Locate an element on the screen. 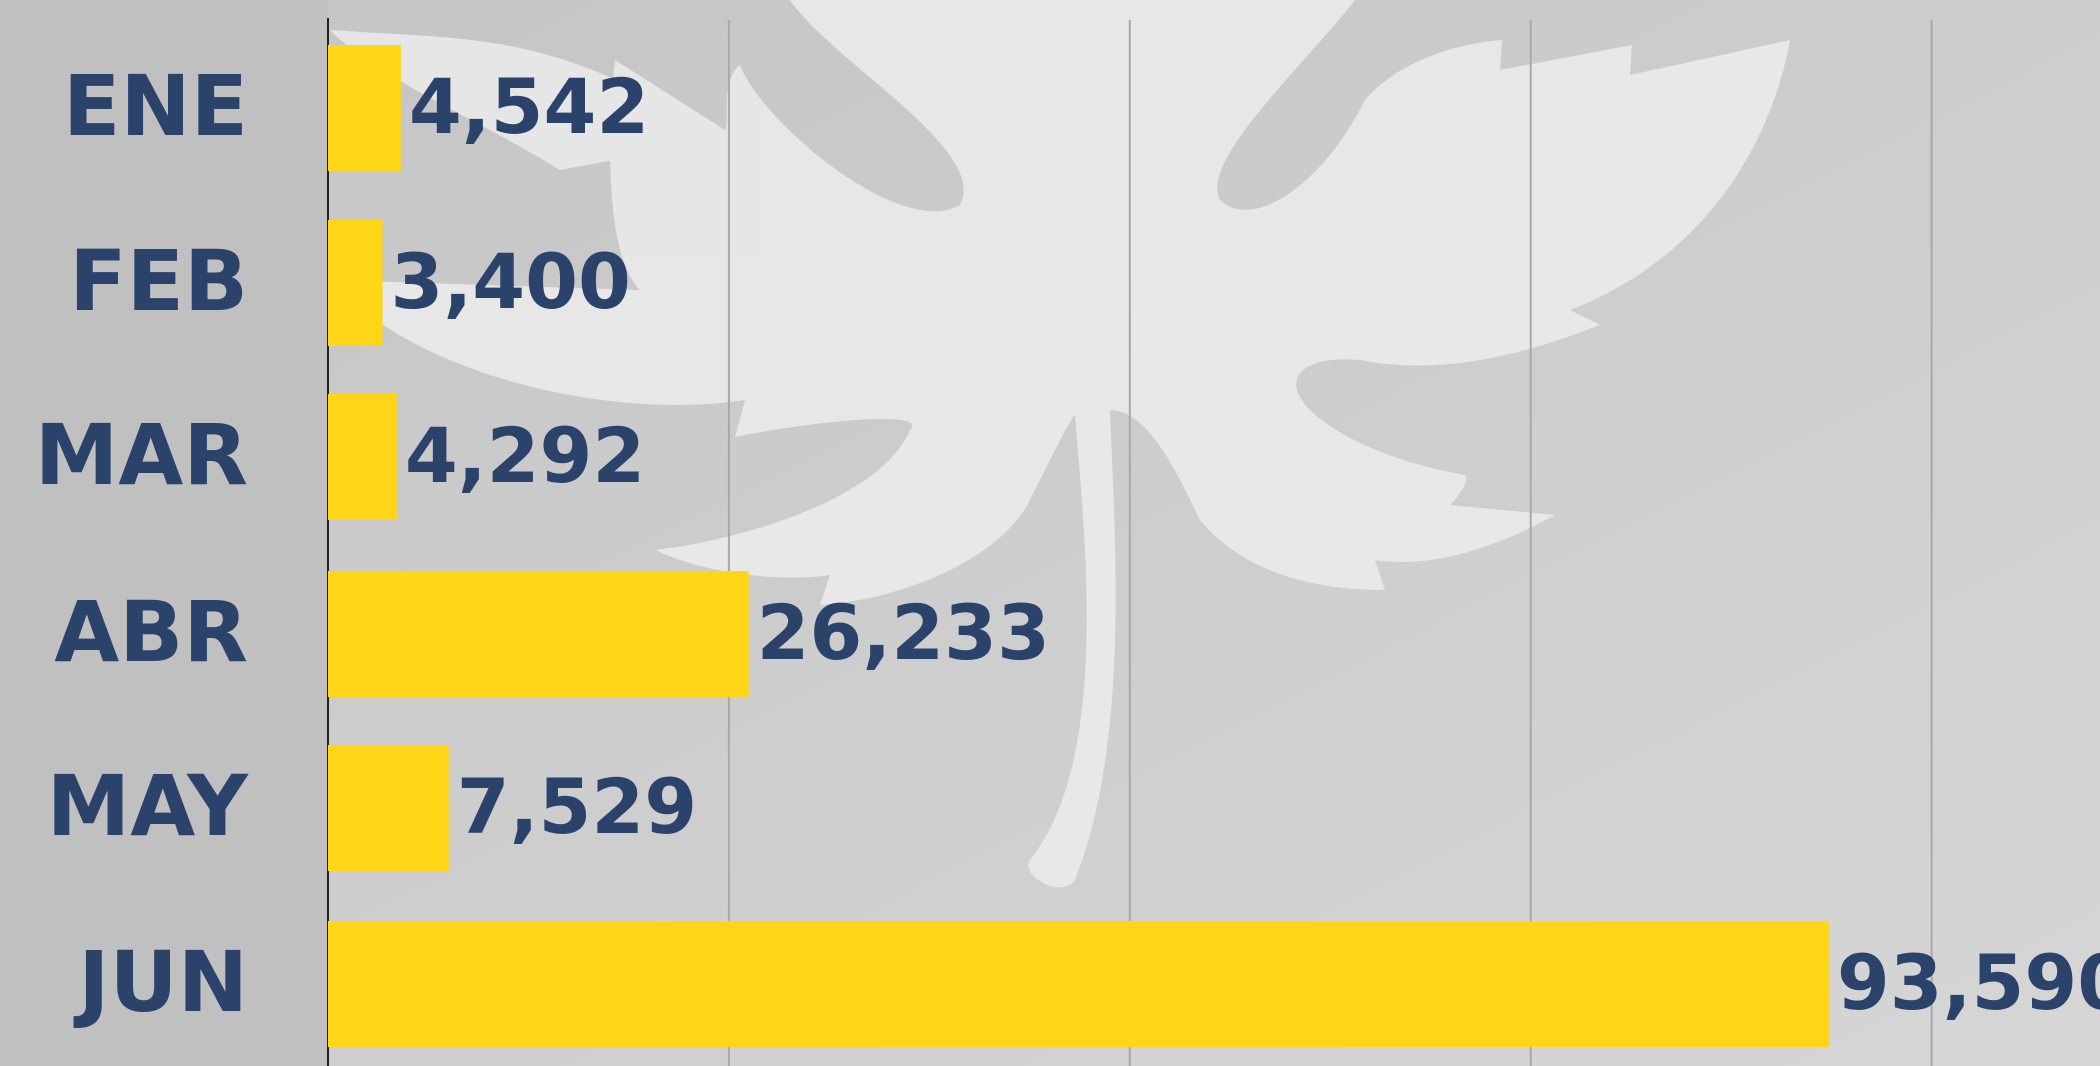 This screenshot has width=2100, height=1066. y-tick-label: MAY is located at coordinates (148, 806).